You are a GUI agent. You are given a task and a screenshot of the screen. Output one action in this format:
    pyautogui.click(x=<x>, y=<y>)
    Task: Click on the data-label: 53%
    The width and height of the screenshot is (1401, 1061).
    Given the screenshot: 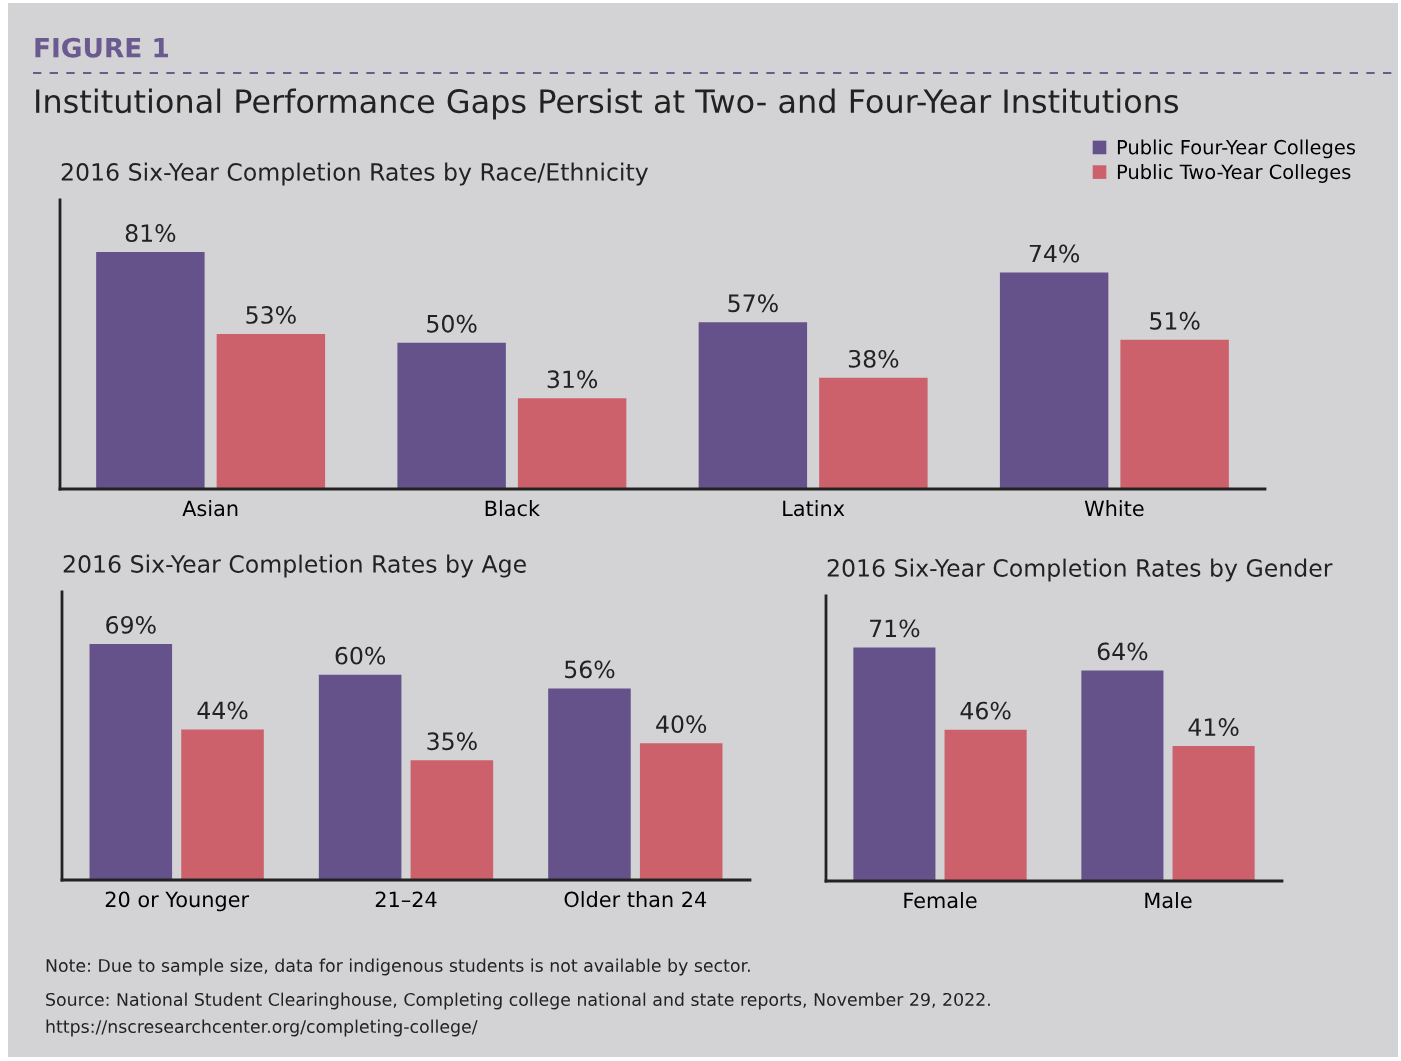 What is the action you would take?
    pyautogui.click(x=271, y=315)
    